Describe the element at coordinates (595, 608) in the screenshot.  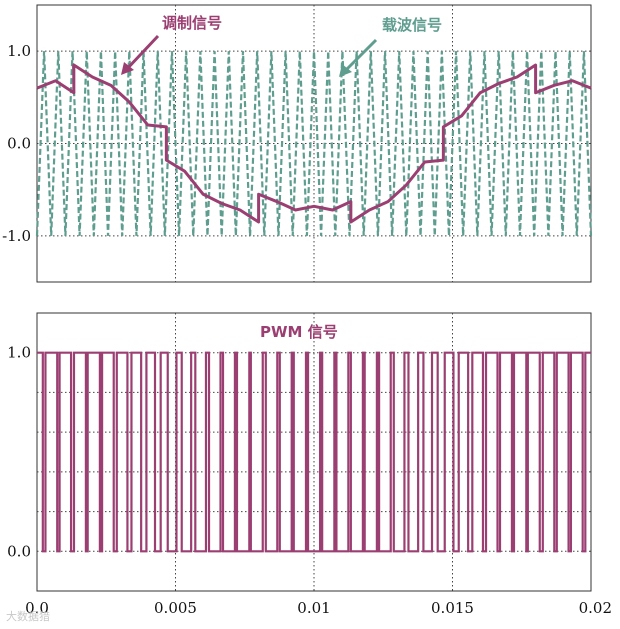
I see `x-tick-label: 0.02` at that location.